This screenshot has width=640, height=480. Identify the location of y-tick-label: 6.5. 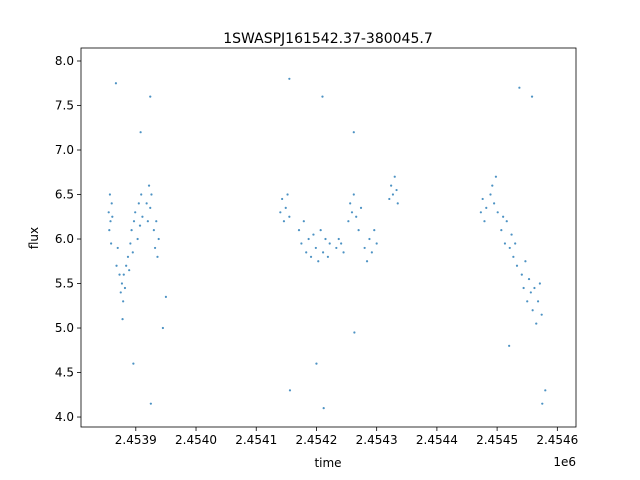
(64, 195).